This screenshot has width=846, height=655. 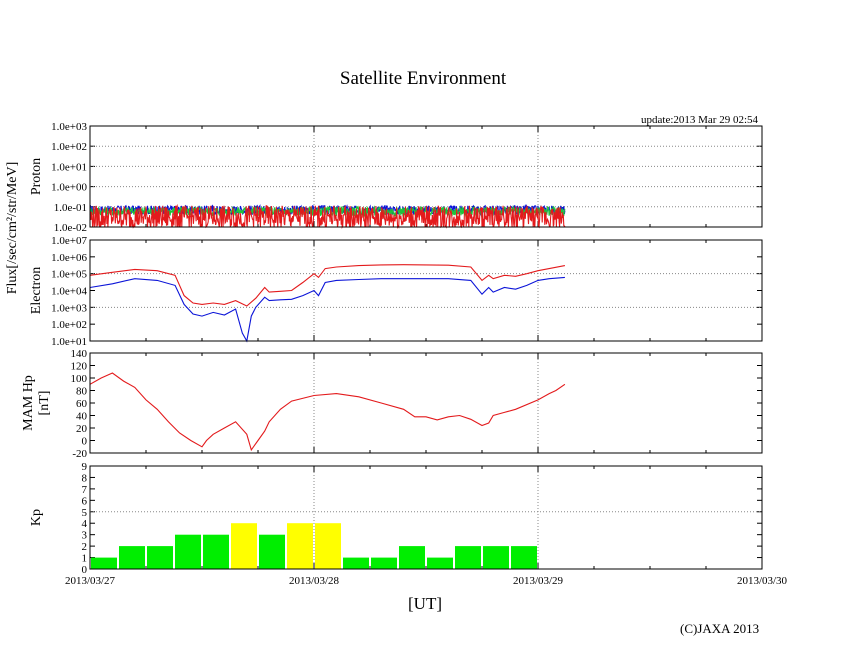 What do you see at coordinates (70, 228) in the screenshot?
I see `y-tick-label: 1.0e-02` at bounding box center [70, 228].